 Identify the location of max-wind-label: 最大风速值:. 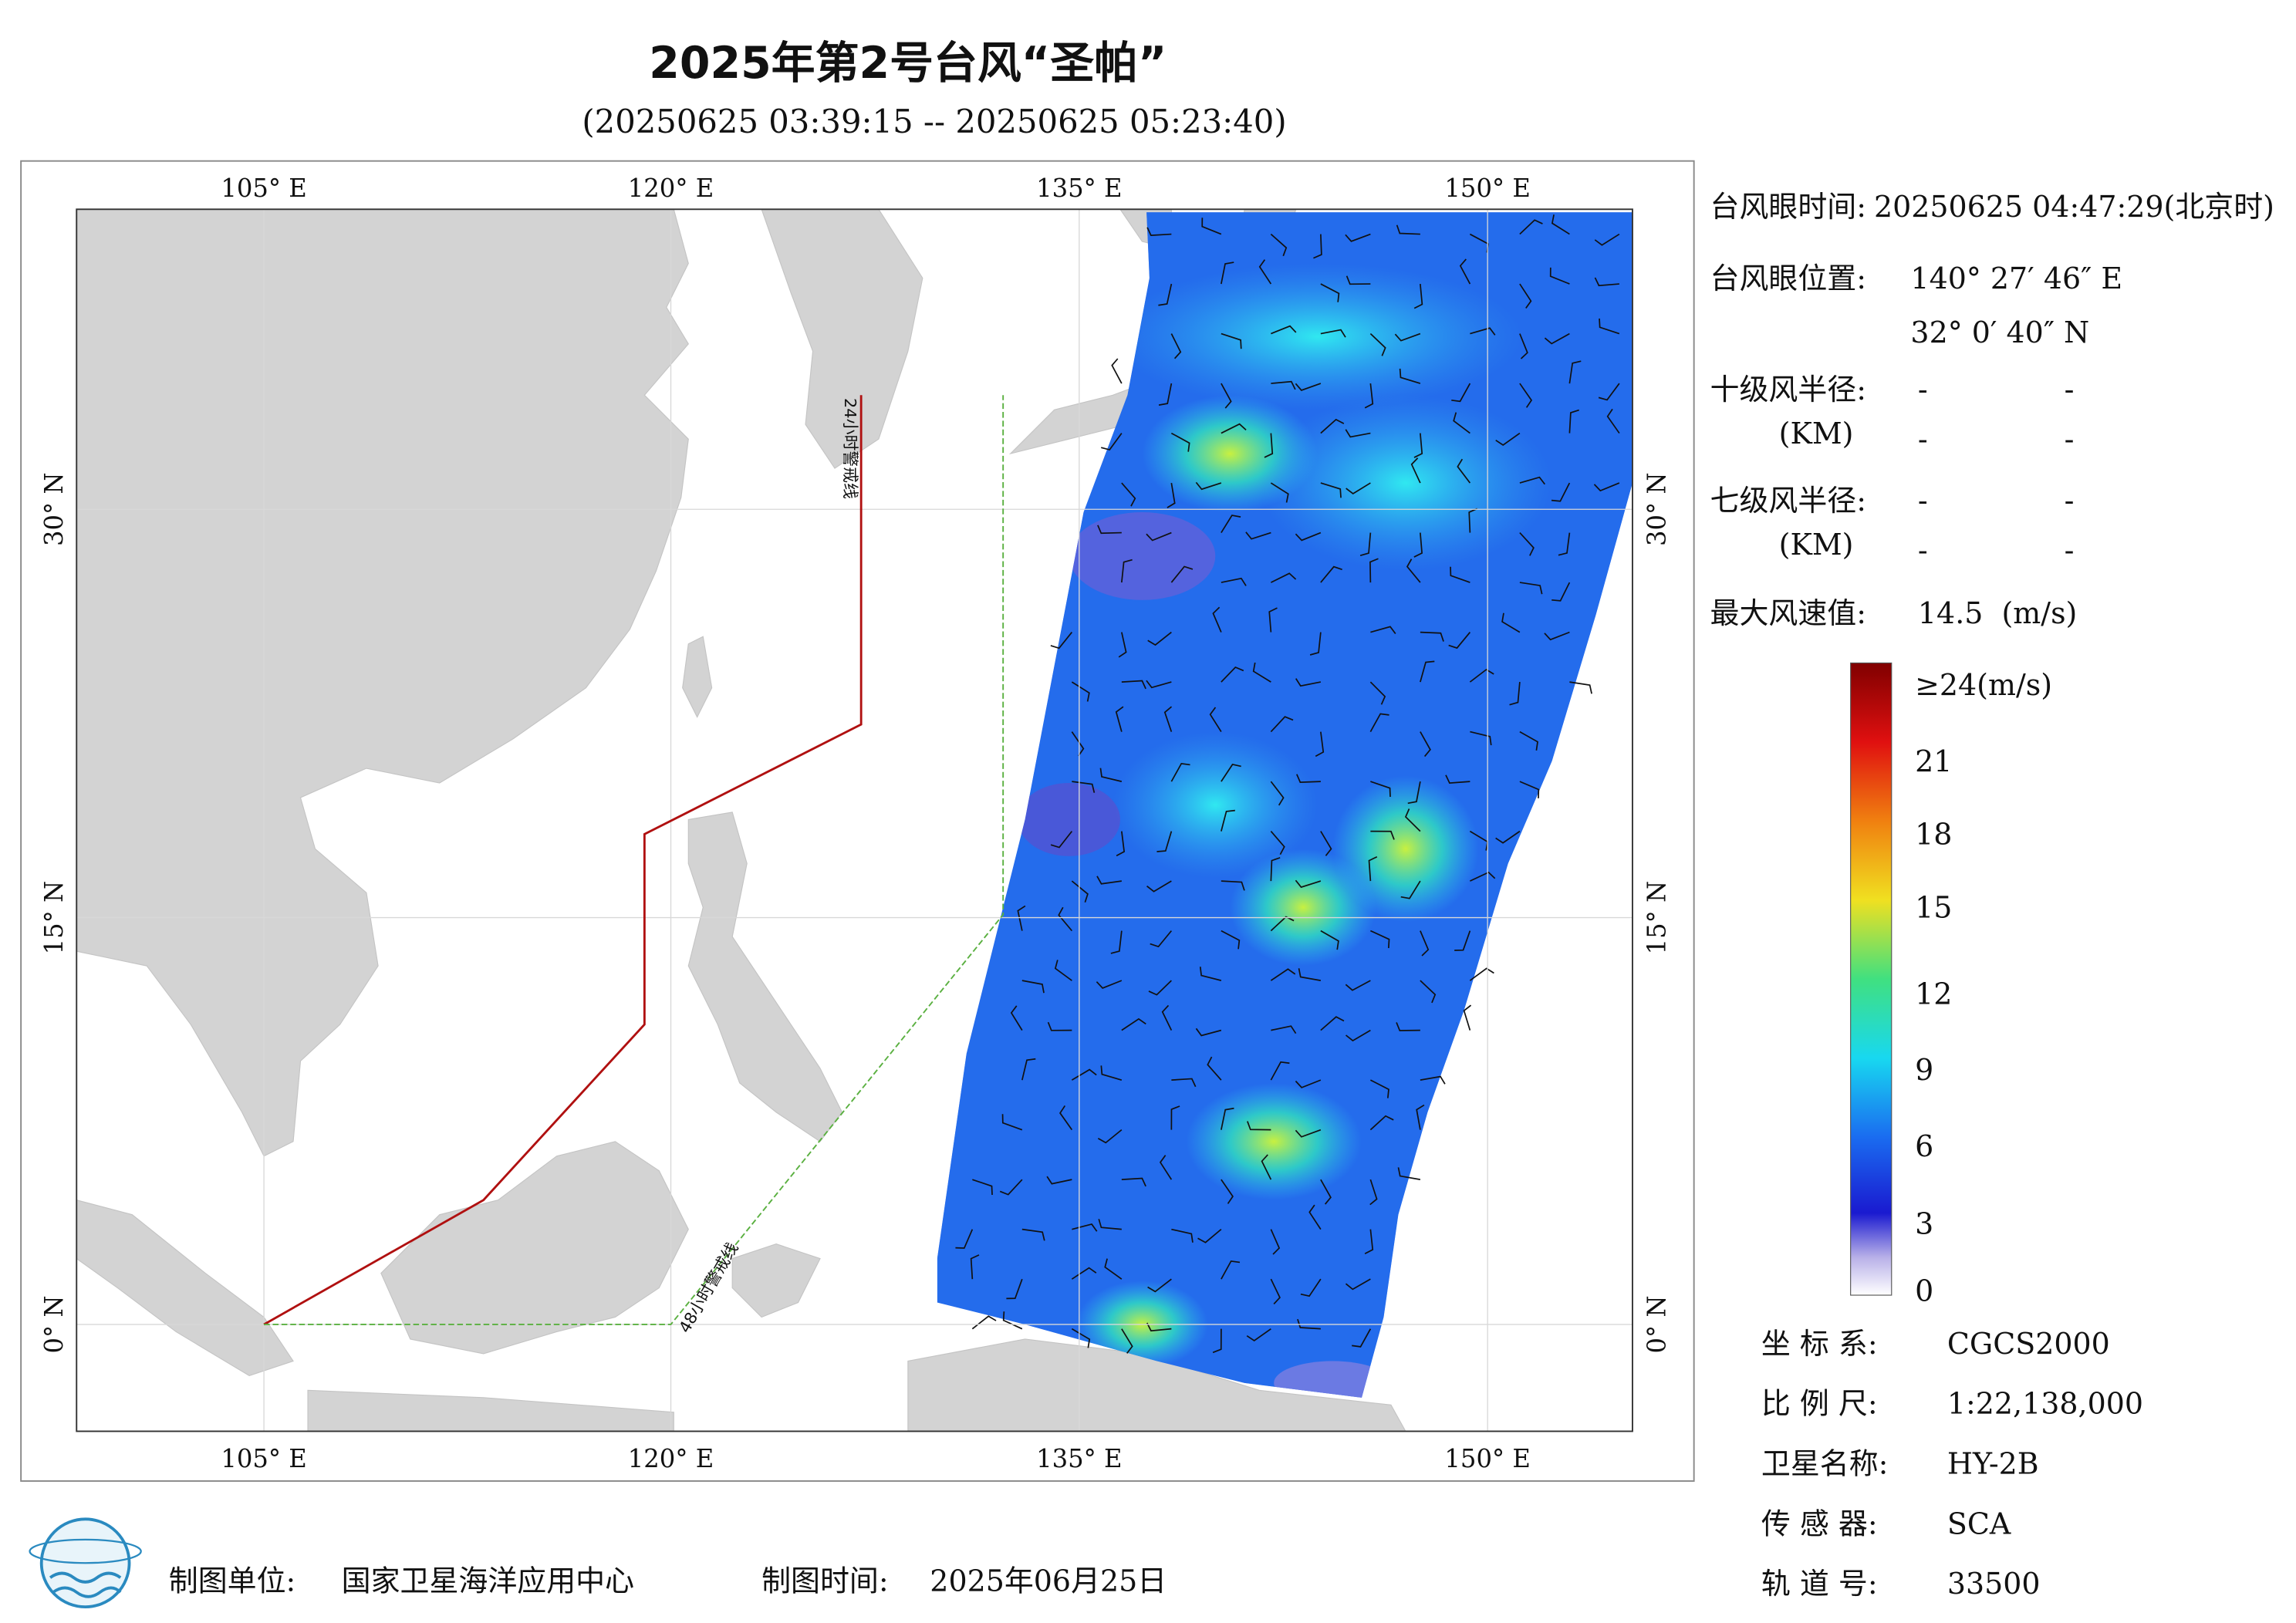
(1788, 613).